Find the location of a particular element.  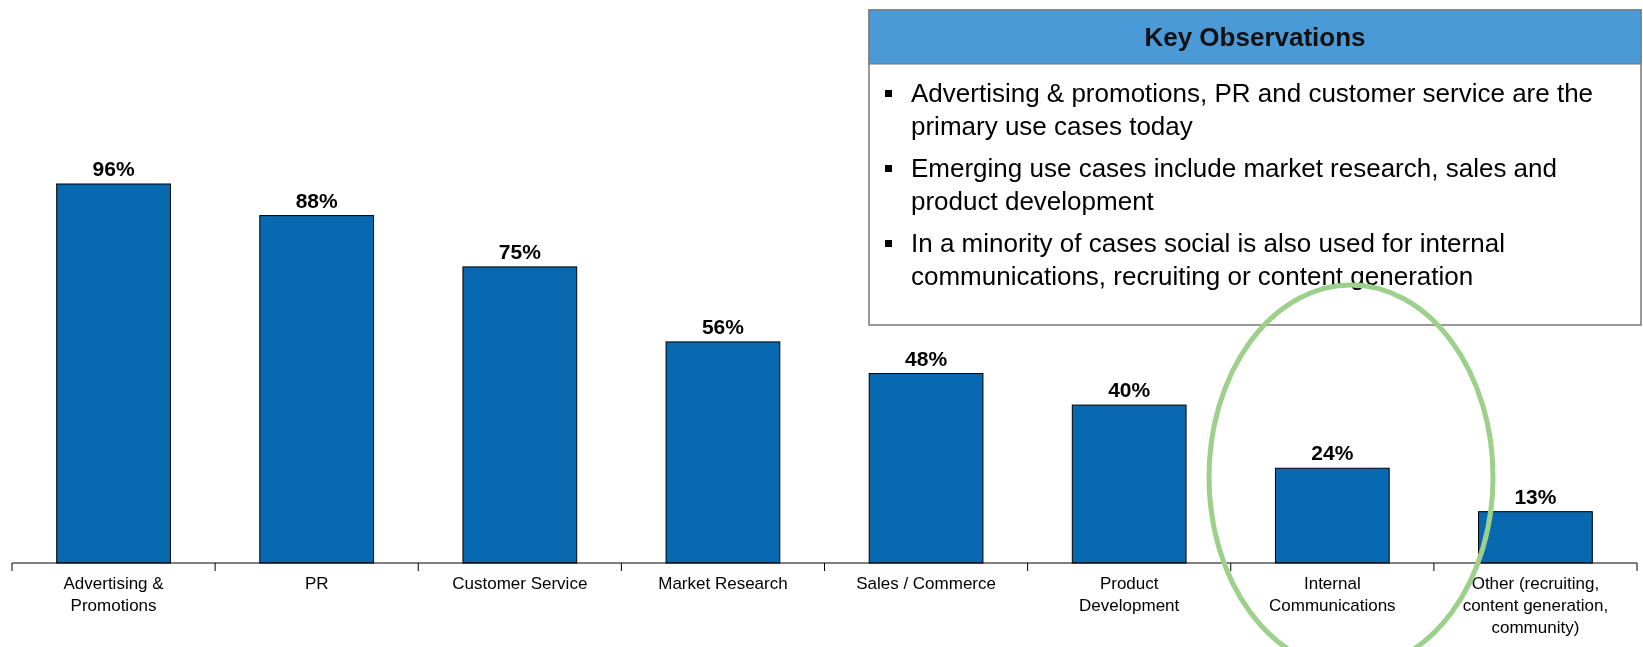

data-label: 24% is located at coordinates (1332, 453).